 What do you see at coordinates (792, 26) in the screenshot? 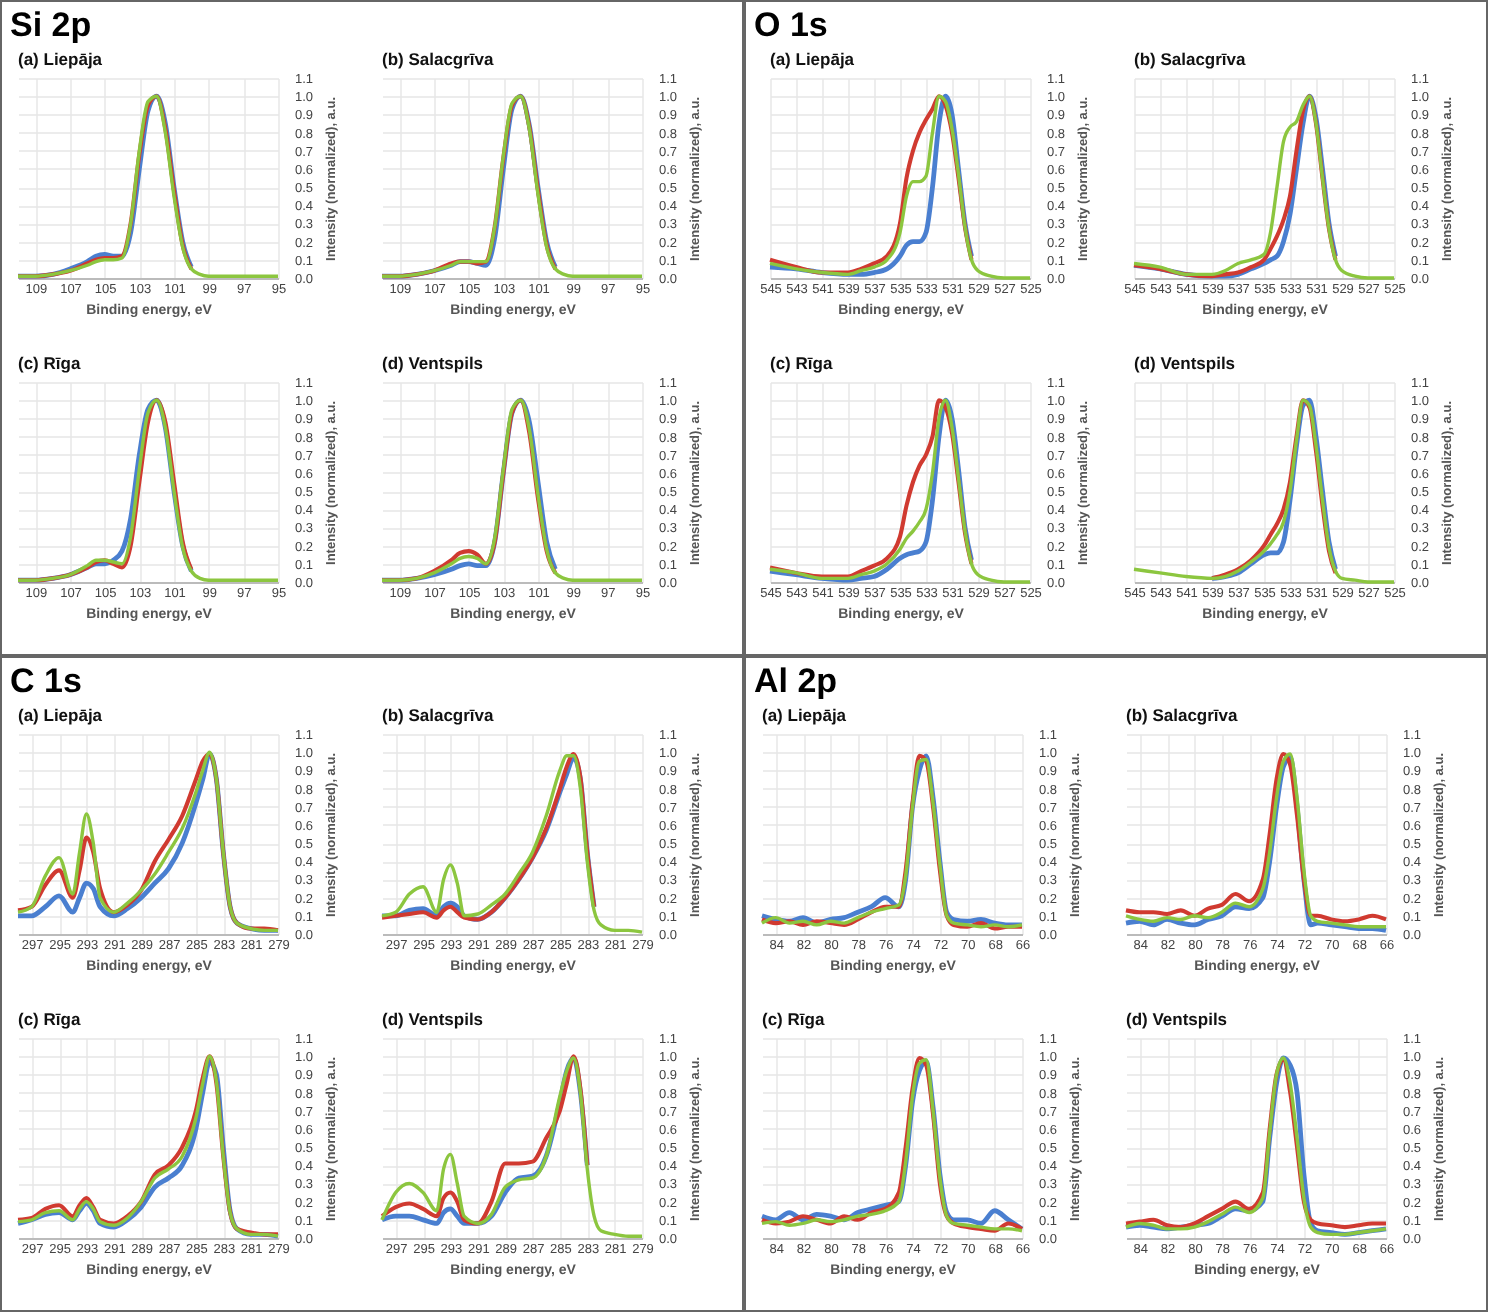
I see `text: O 1s` at bounding box center [792, 26].